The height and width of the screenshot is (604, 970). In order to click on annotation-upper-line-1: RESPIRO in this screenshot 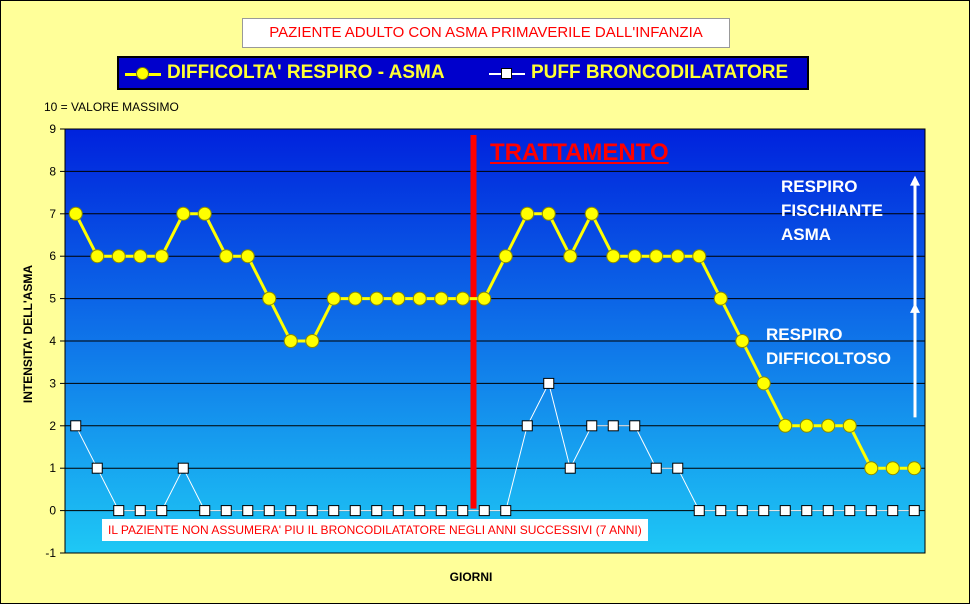, I will do `click(819, 186)`.